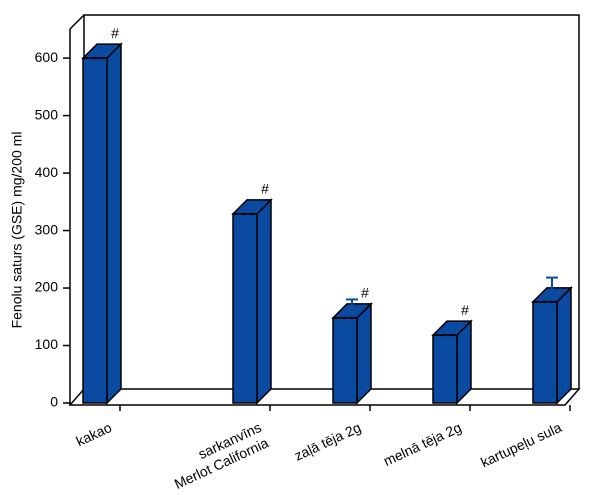  What do you see at coordinates (54, 402) in the screenshot?
I see `y-tick-label: 0` at bounding box center [54, 402].